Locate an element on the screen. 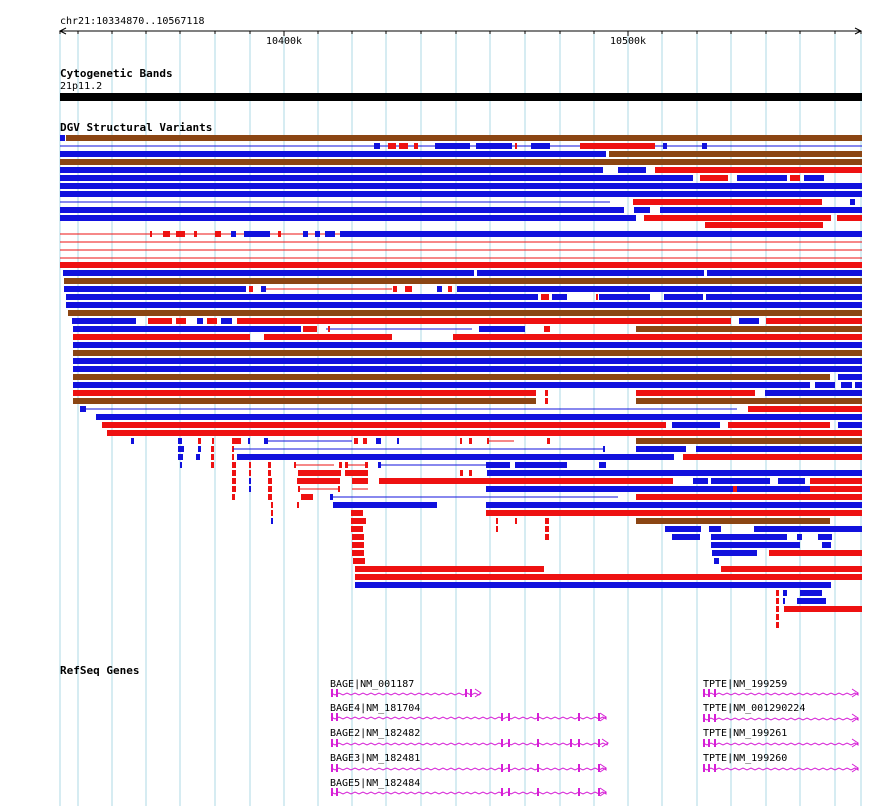  ruler: chr21:10334870..10567118 10400k 10500k is located at coordinates (460, 31).